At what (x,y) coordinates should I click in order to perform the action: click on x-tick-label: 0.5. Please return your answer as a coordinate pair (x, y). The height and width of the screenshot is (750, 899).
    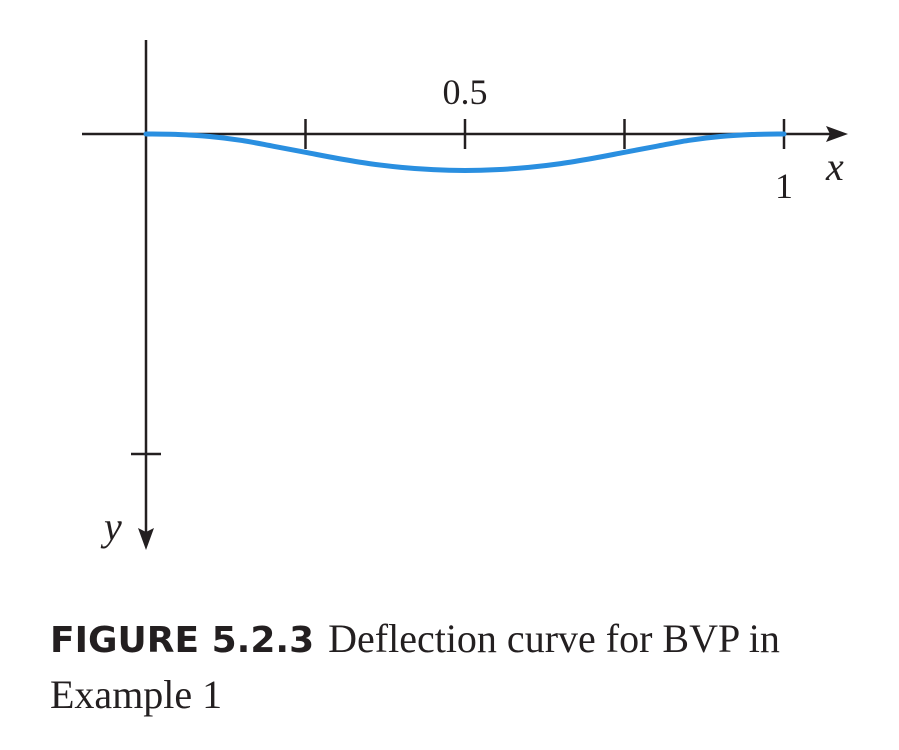
    Looking at the image, I should click on (465, 92).